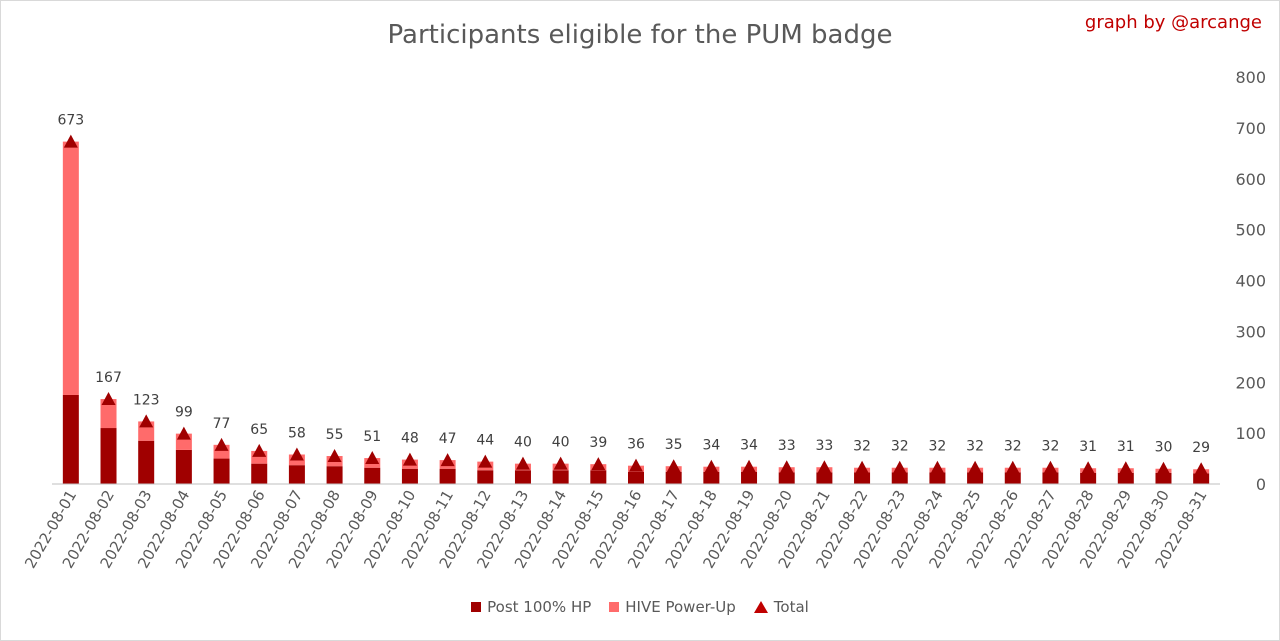 This screenshot has height=641, width=1280. I want to click on legend: Post 100% HP HIVE Power-Up Total, so click(640, 607).